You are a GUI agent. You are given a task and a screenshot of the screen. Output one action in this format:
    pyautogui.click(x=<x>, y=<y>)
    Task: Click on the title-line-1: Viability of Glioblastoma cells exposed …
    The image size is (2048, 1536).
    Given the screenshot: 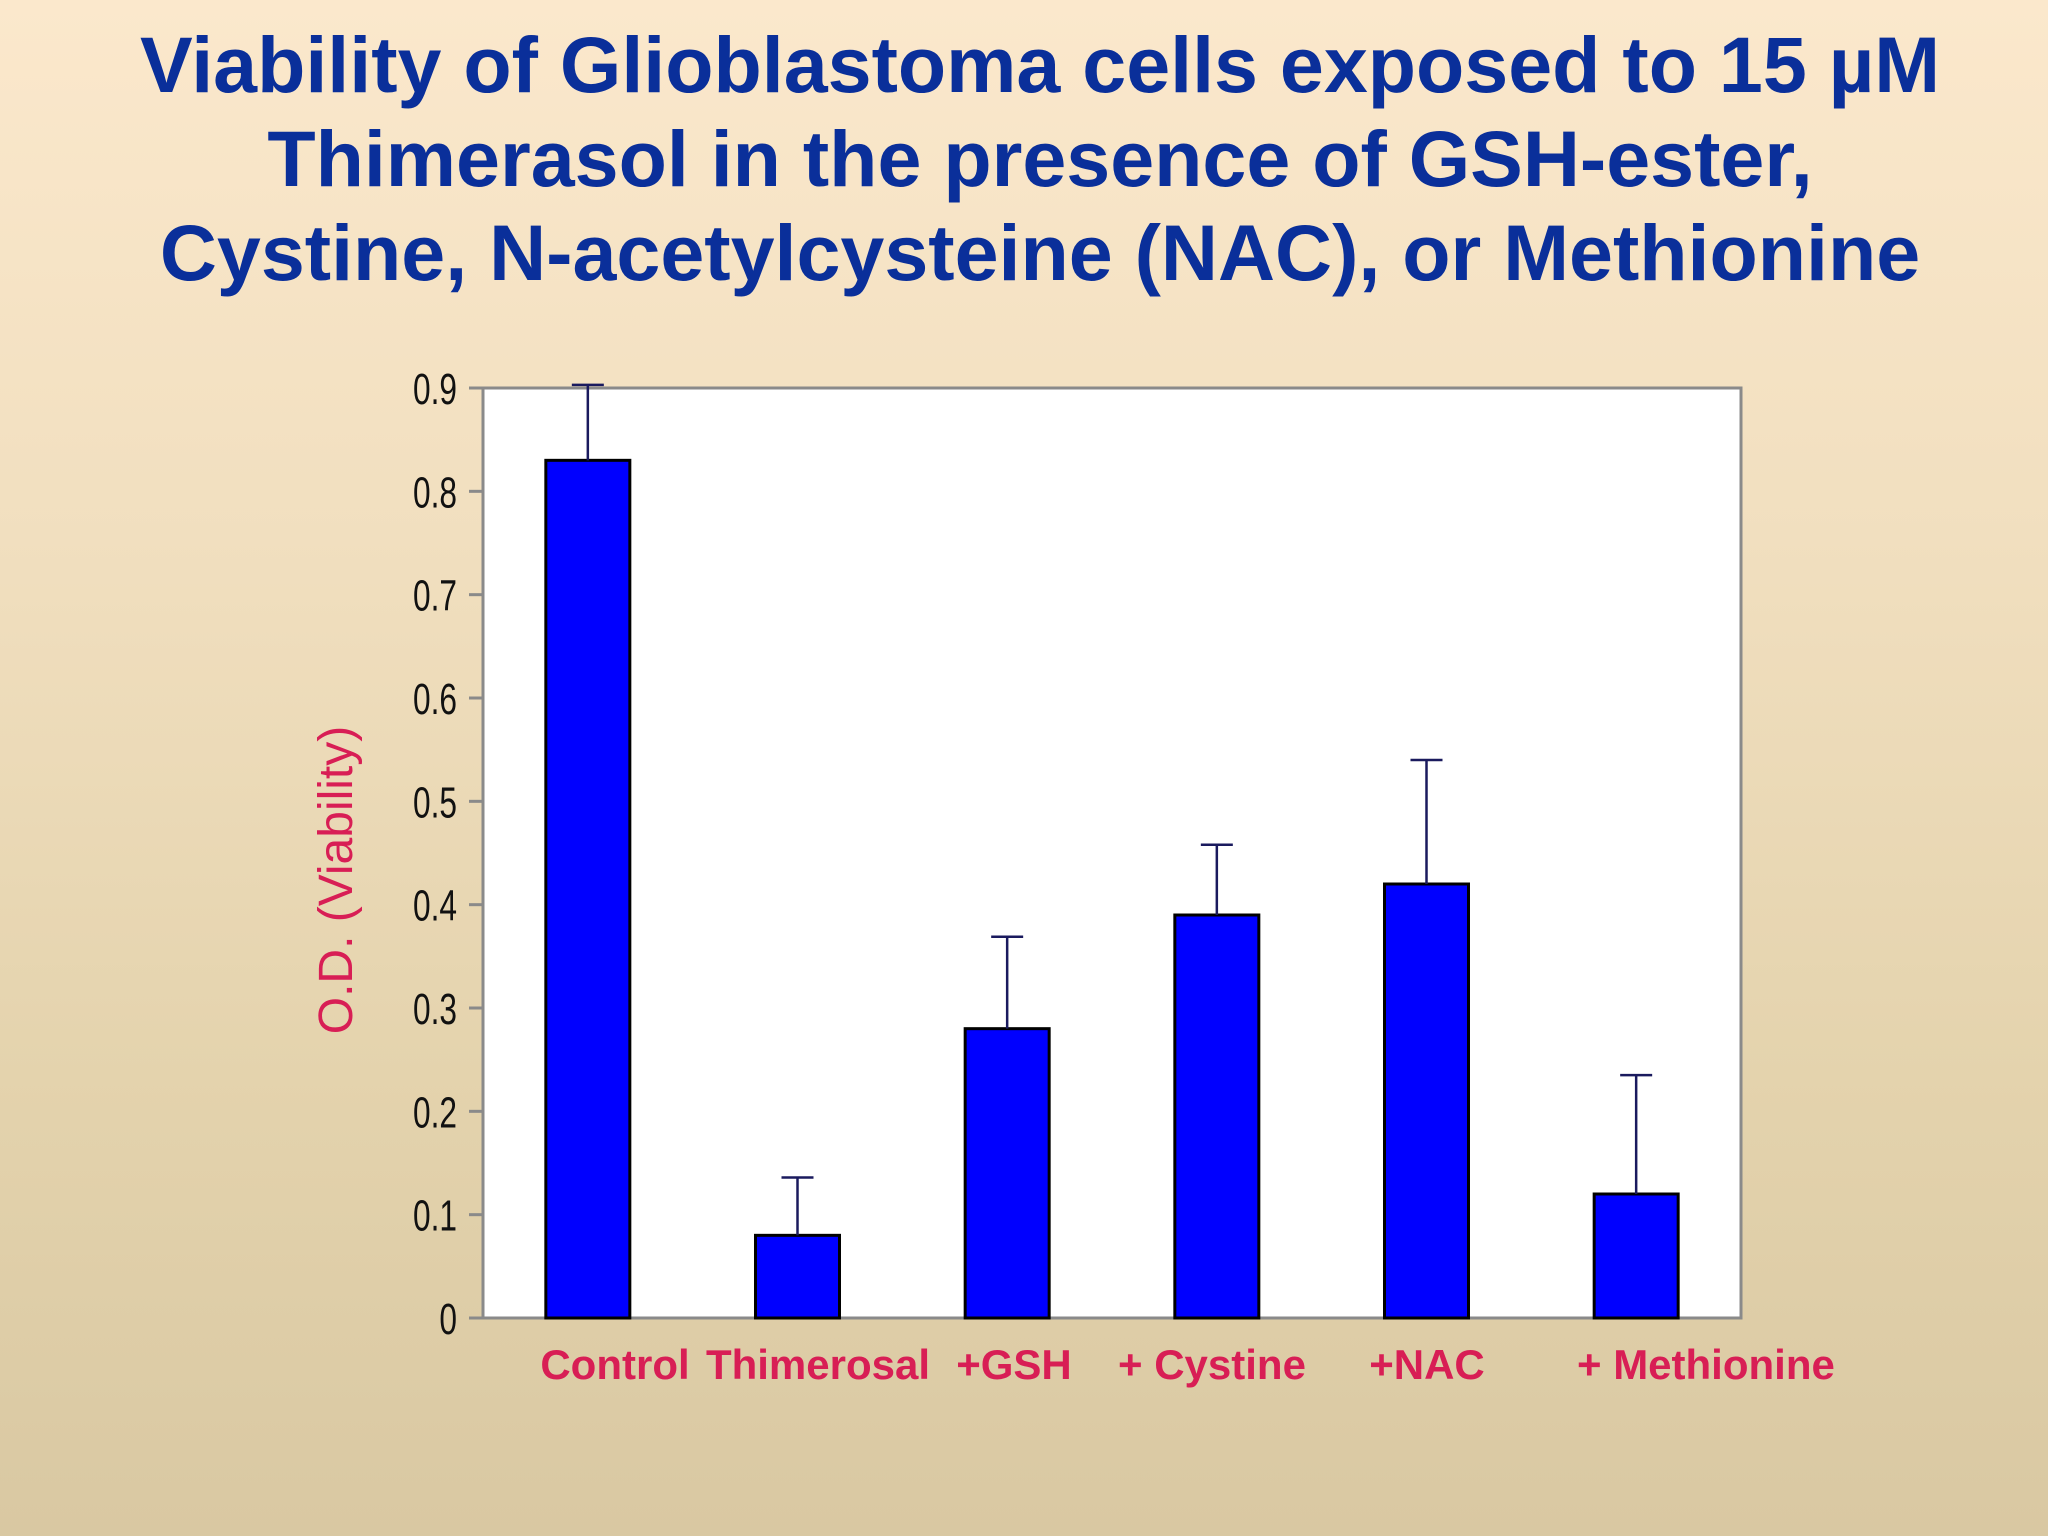 What is the action you would take?
    pyautogui.click(x=1040, y=64)
    